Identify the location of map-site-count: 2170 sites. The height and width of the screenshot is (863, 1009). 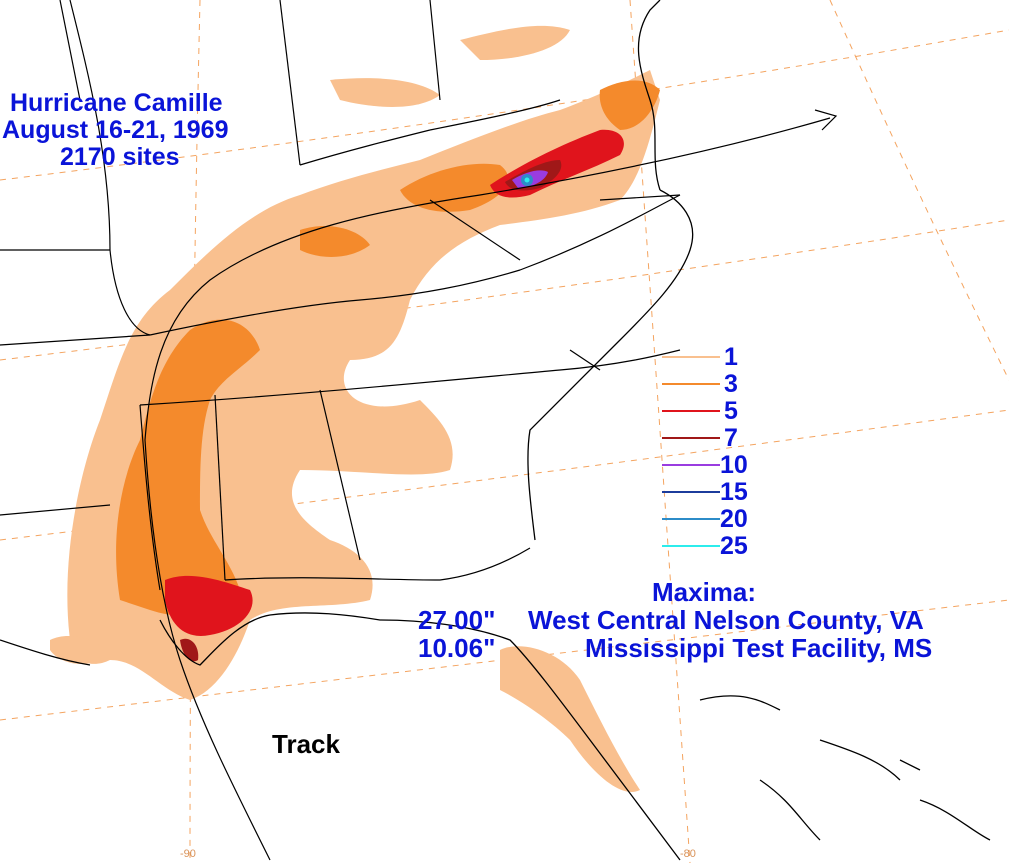
(120, 157).